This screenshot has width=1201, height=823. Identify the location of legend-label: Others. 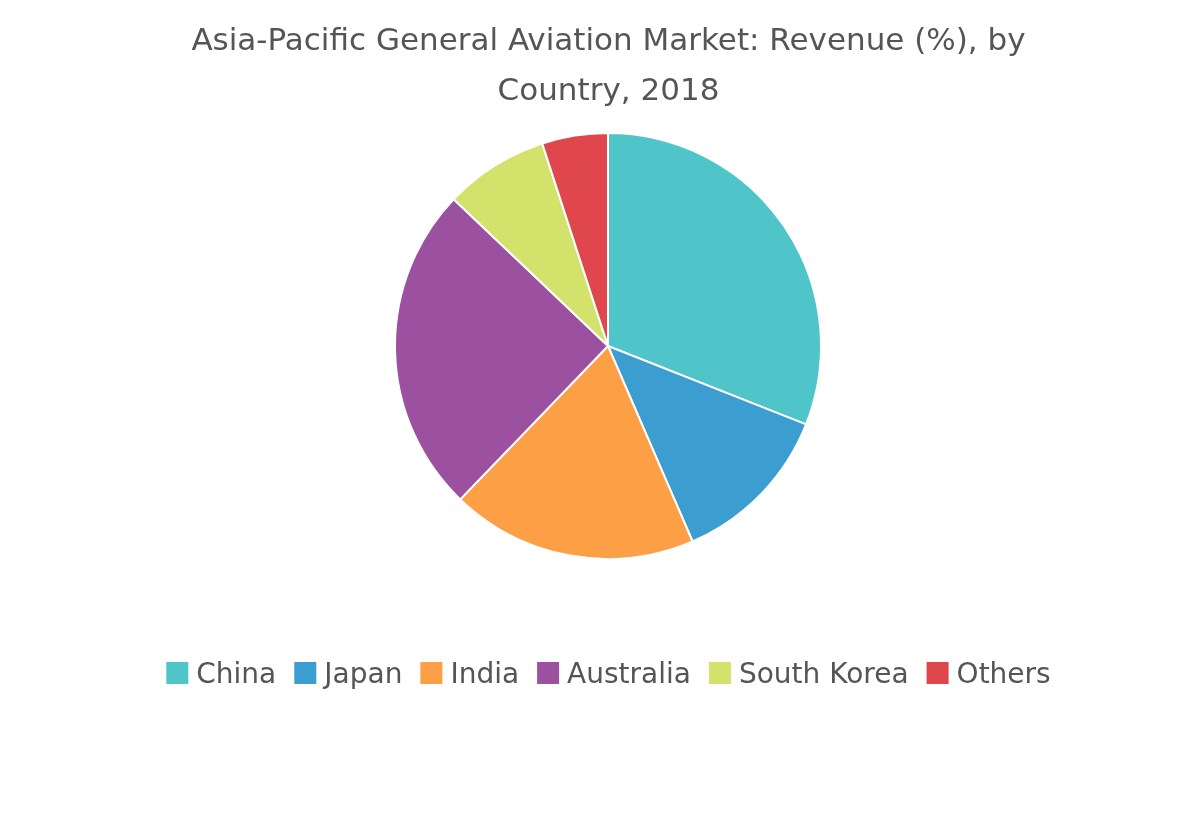
(1003, 673).